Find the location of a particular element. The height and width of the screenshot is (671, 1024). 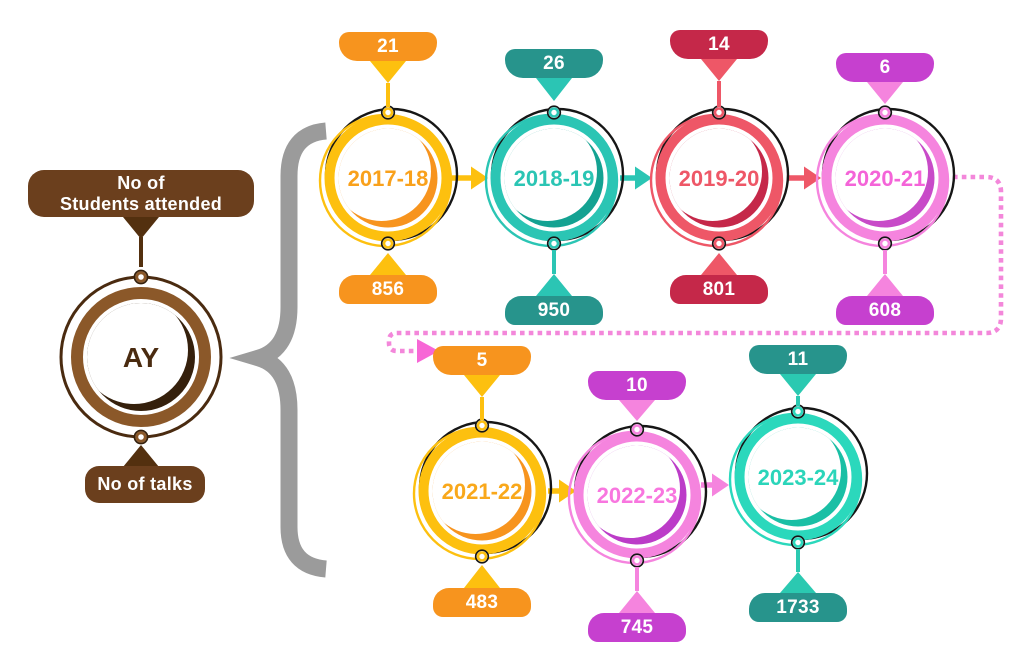

year-circle: 2021-22 is located at coordinates (482, 491).